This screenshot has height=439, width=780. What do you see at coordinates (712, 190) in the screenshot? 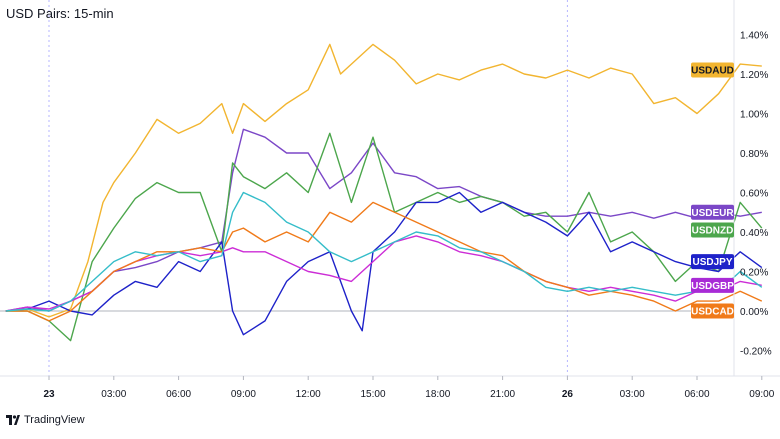
I see `series-end-labels: USDAUD USDEUR USDNZD USDJPY USDGBP USDCAD` at bounding box center [712, 190].